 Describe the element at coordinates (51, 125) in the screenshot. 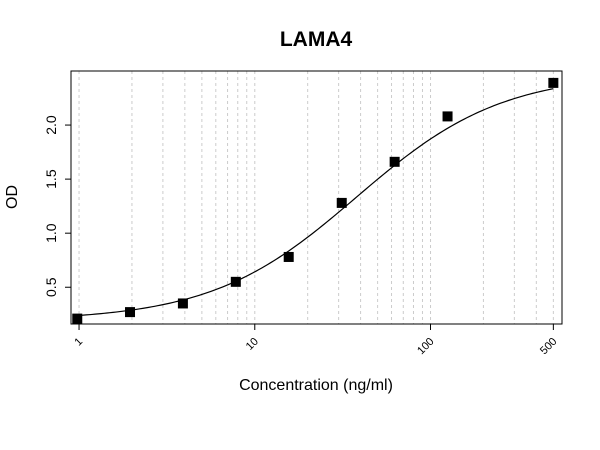

I see `y-tick-label: 2.0` at that location.